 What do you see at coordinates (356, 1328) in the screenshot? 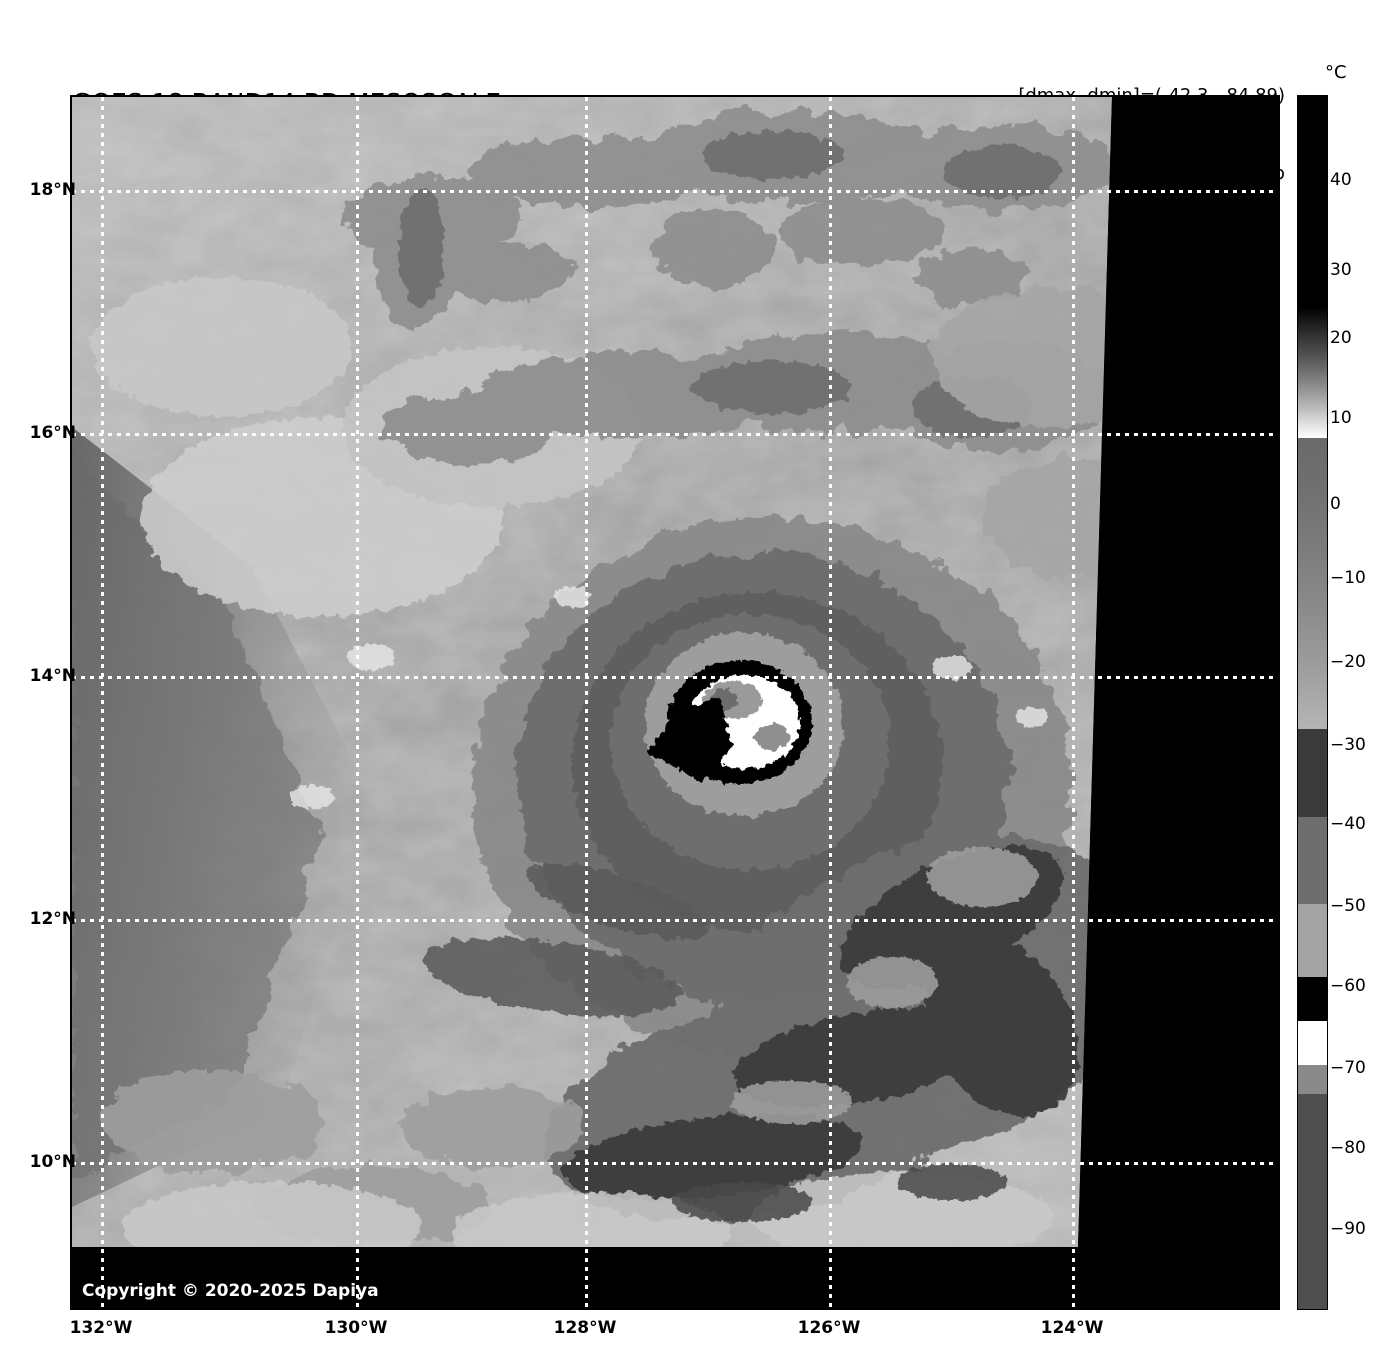
I see `lon-label-130w: 130°W` at bounding box center [356, 1328].